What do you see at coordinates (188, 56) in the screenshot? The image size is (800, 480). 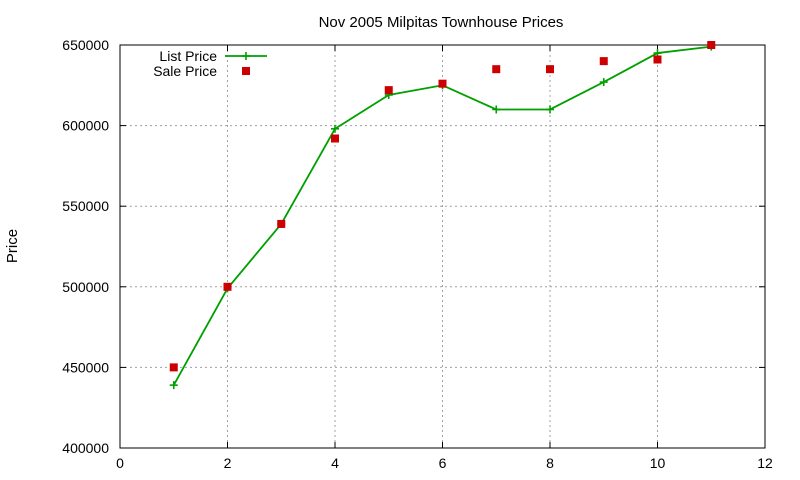 I see `legend-label: List Price` at bounding box center [188, 56].